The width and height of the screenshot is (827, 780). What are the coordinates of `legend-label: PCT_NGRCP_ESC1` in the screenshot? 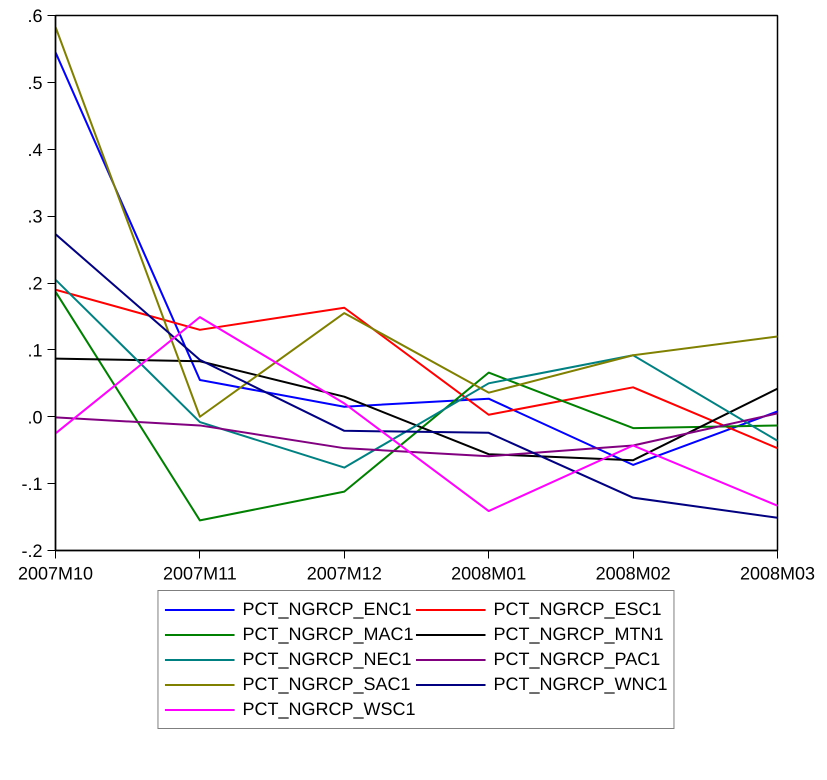 It's located at (578, 609).